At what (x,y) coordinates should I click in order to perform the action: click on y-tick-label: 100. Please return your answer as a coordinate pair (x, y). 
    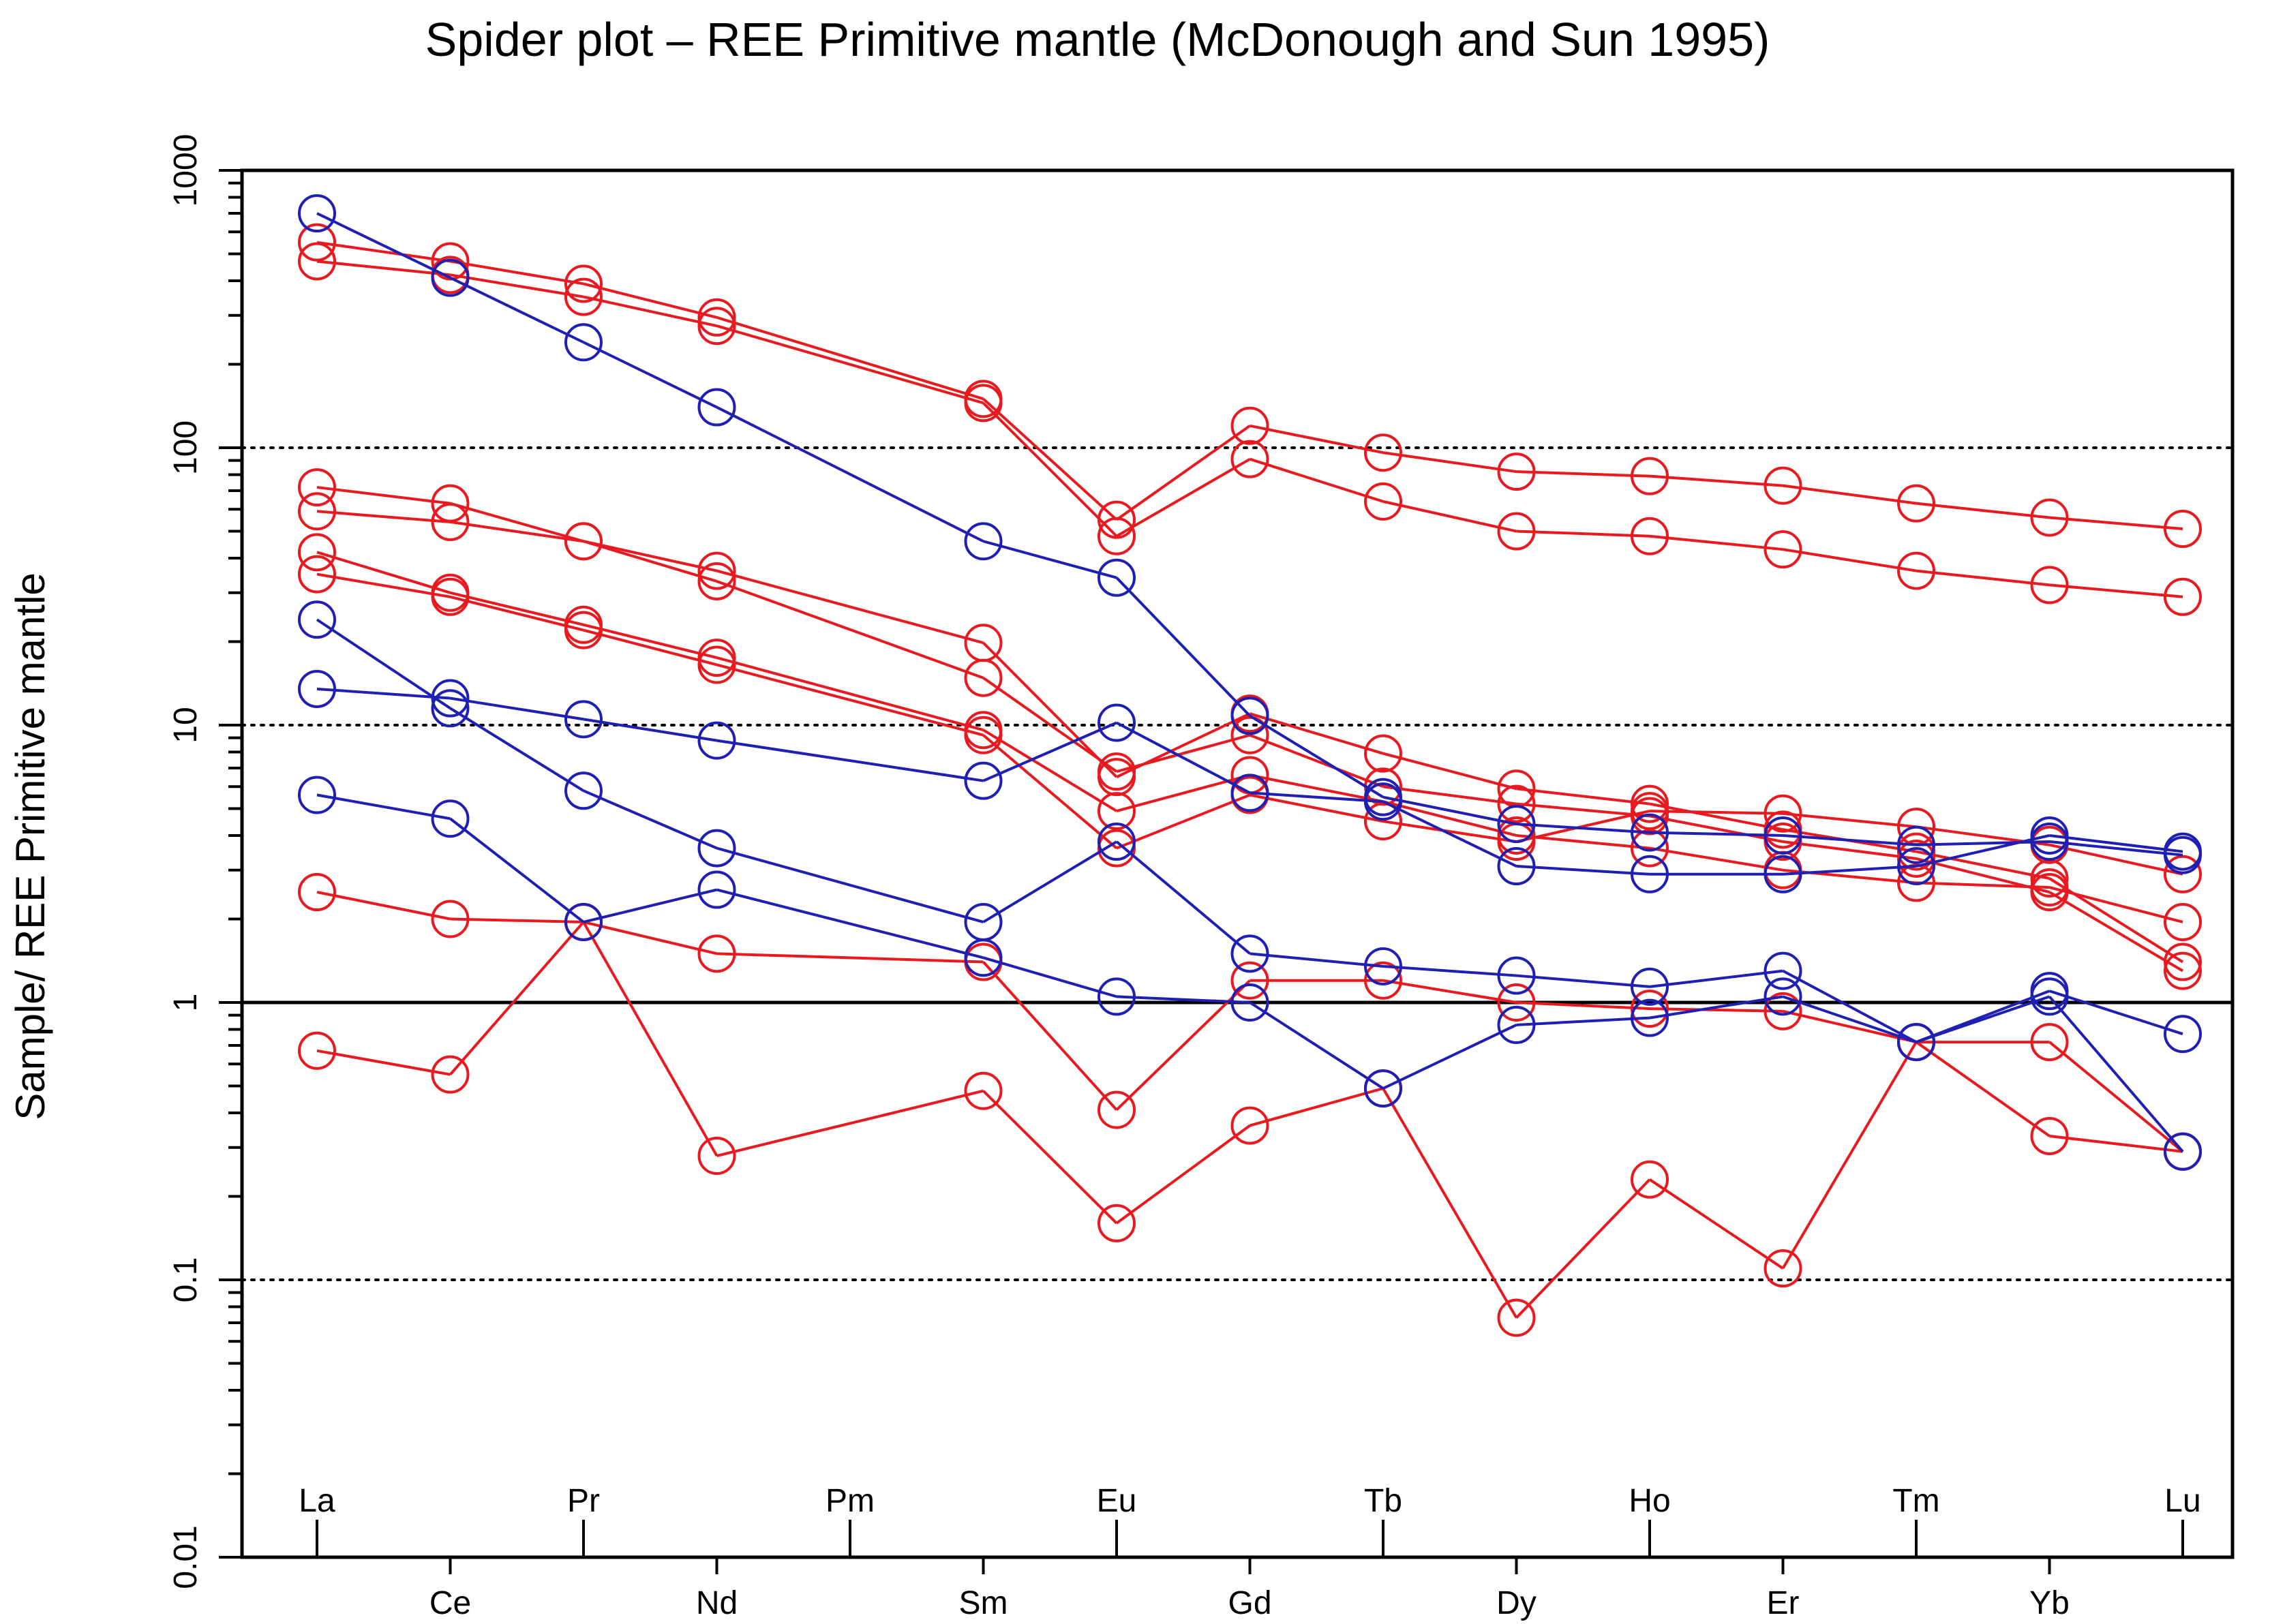
    Looking at the image, I should click on (186, 447).